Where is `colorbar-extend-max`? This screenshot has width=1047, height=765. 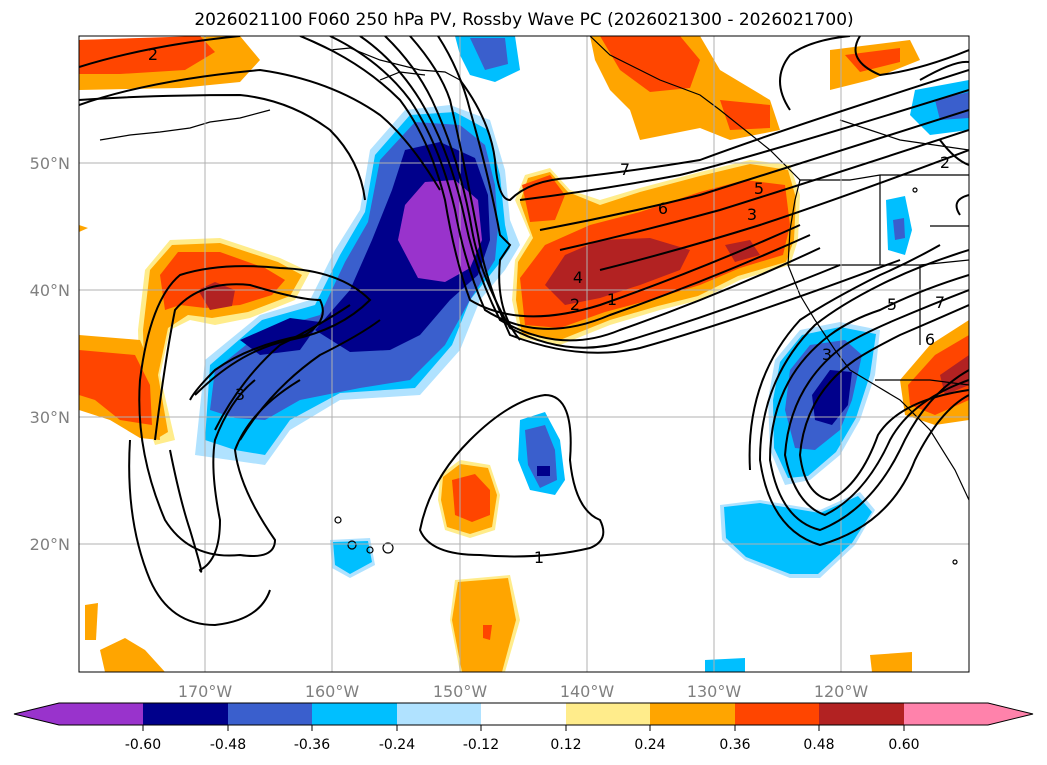 colorbar-extend-max is located at coordinates (968, 714).